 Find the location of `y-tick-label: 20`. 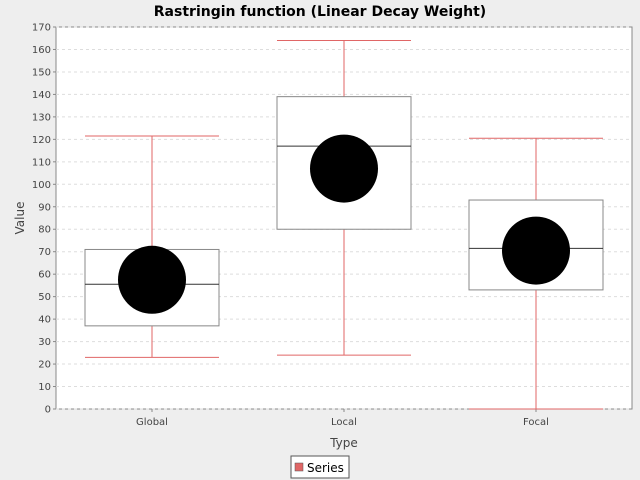

y-tick-label: 20 is located at coordinates (44, 365).